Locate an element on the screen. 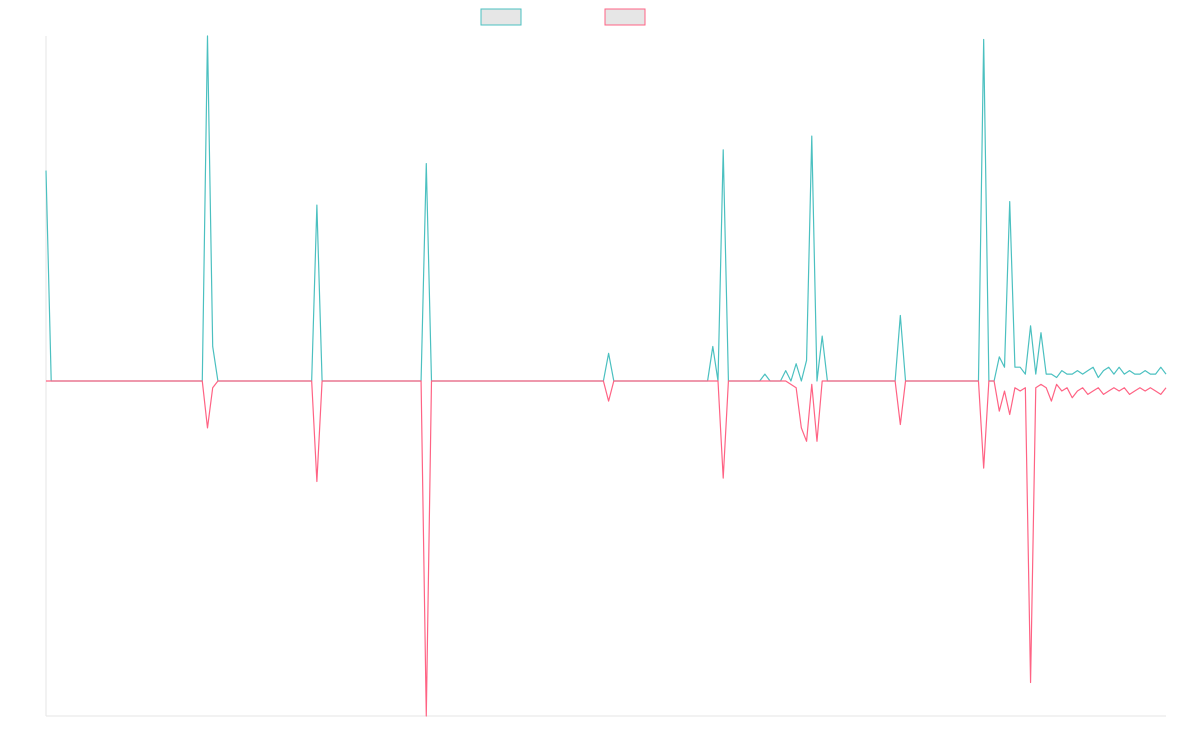  legend is located at coordinates (563, 17).